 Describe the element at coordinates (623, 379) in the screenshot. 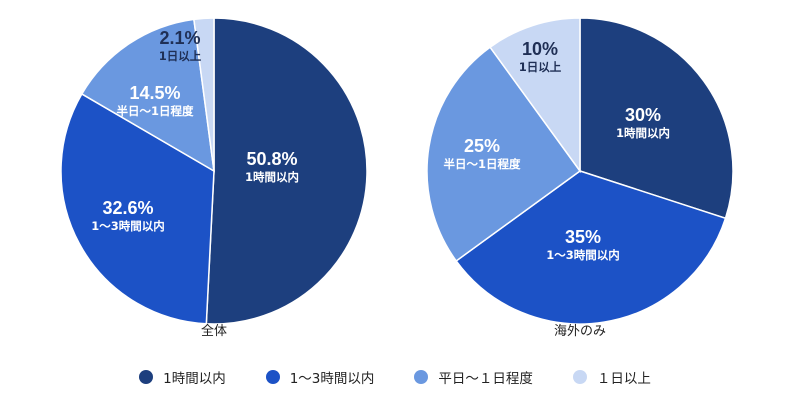

I see `legend-label: １日以上` at that location.